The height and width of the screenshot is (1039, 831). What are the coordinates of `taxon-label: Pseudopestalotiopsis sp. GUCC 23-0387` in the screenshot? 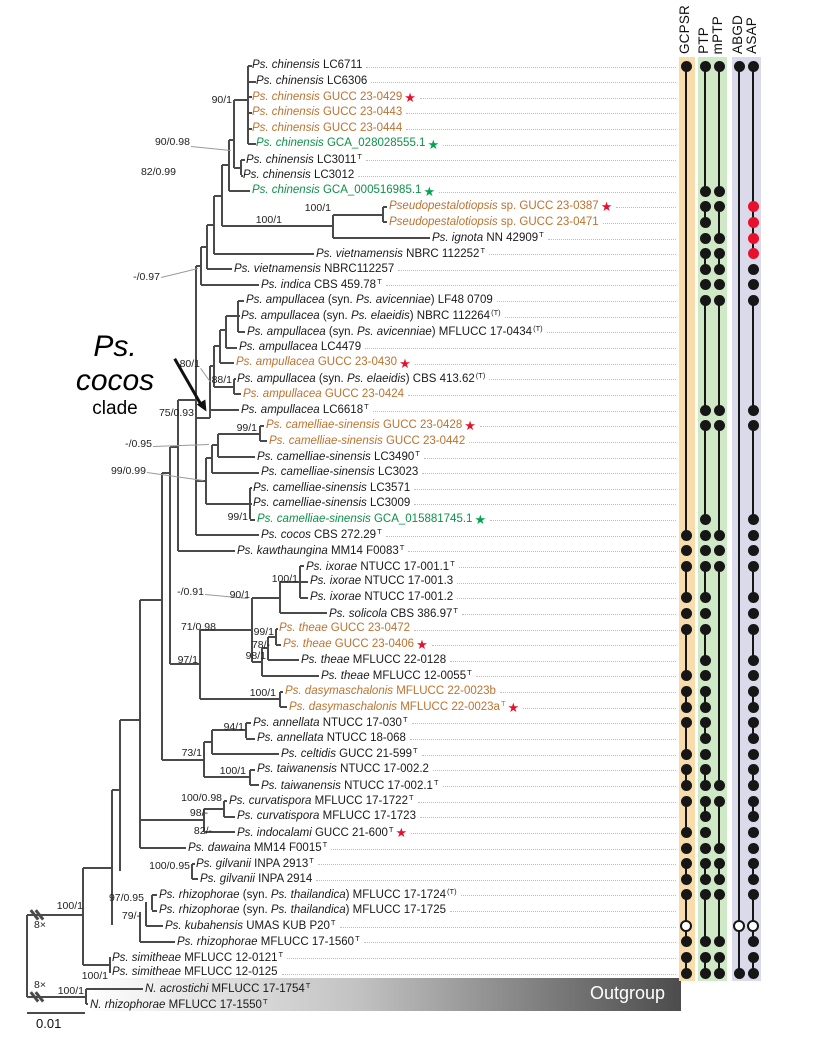 It's located at (494, 206).